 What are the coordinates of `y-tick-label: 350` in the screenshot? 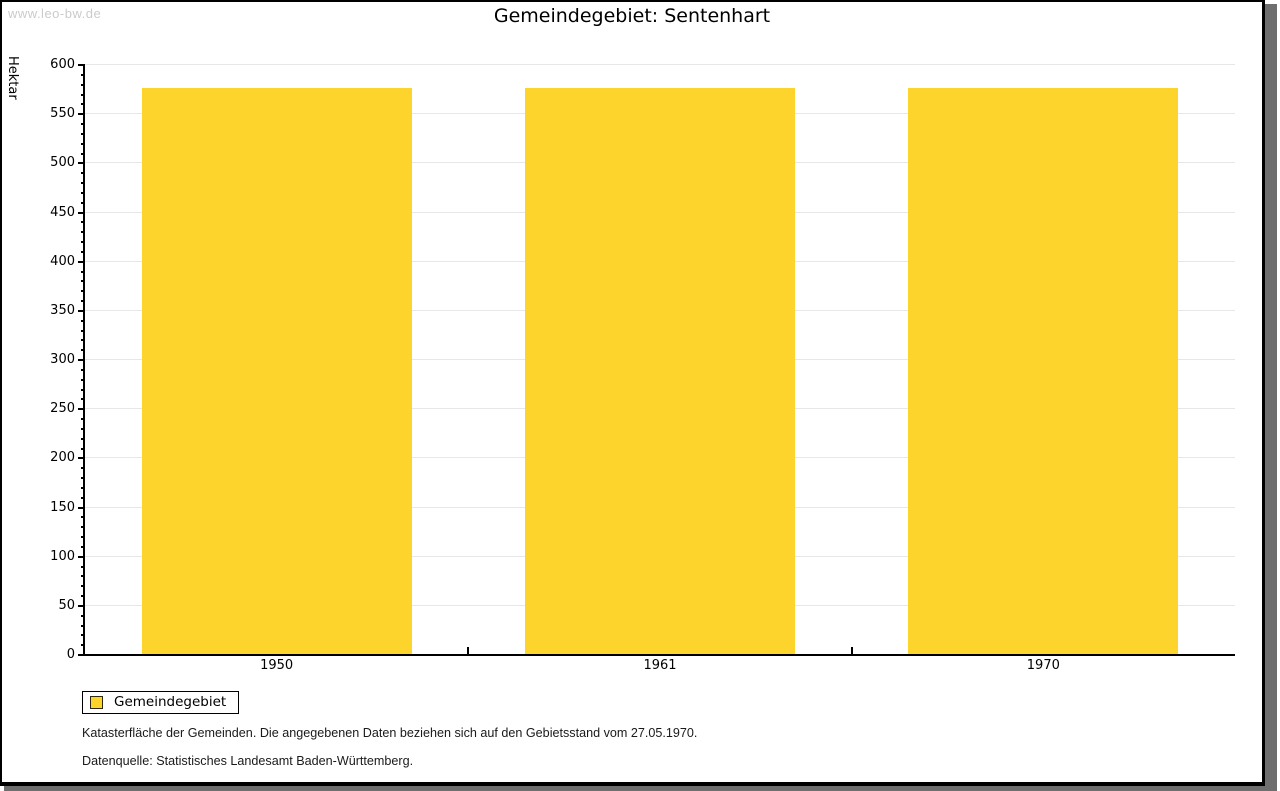 It's located at (62, 310).